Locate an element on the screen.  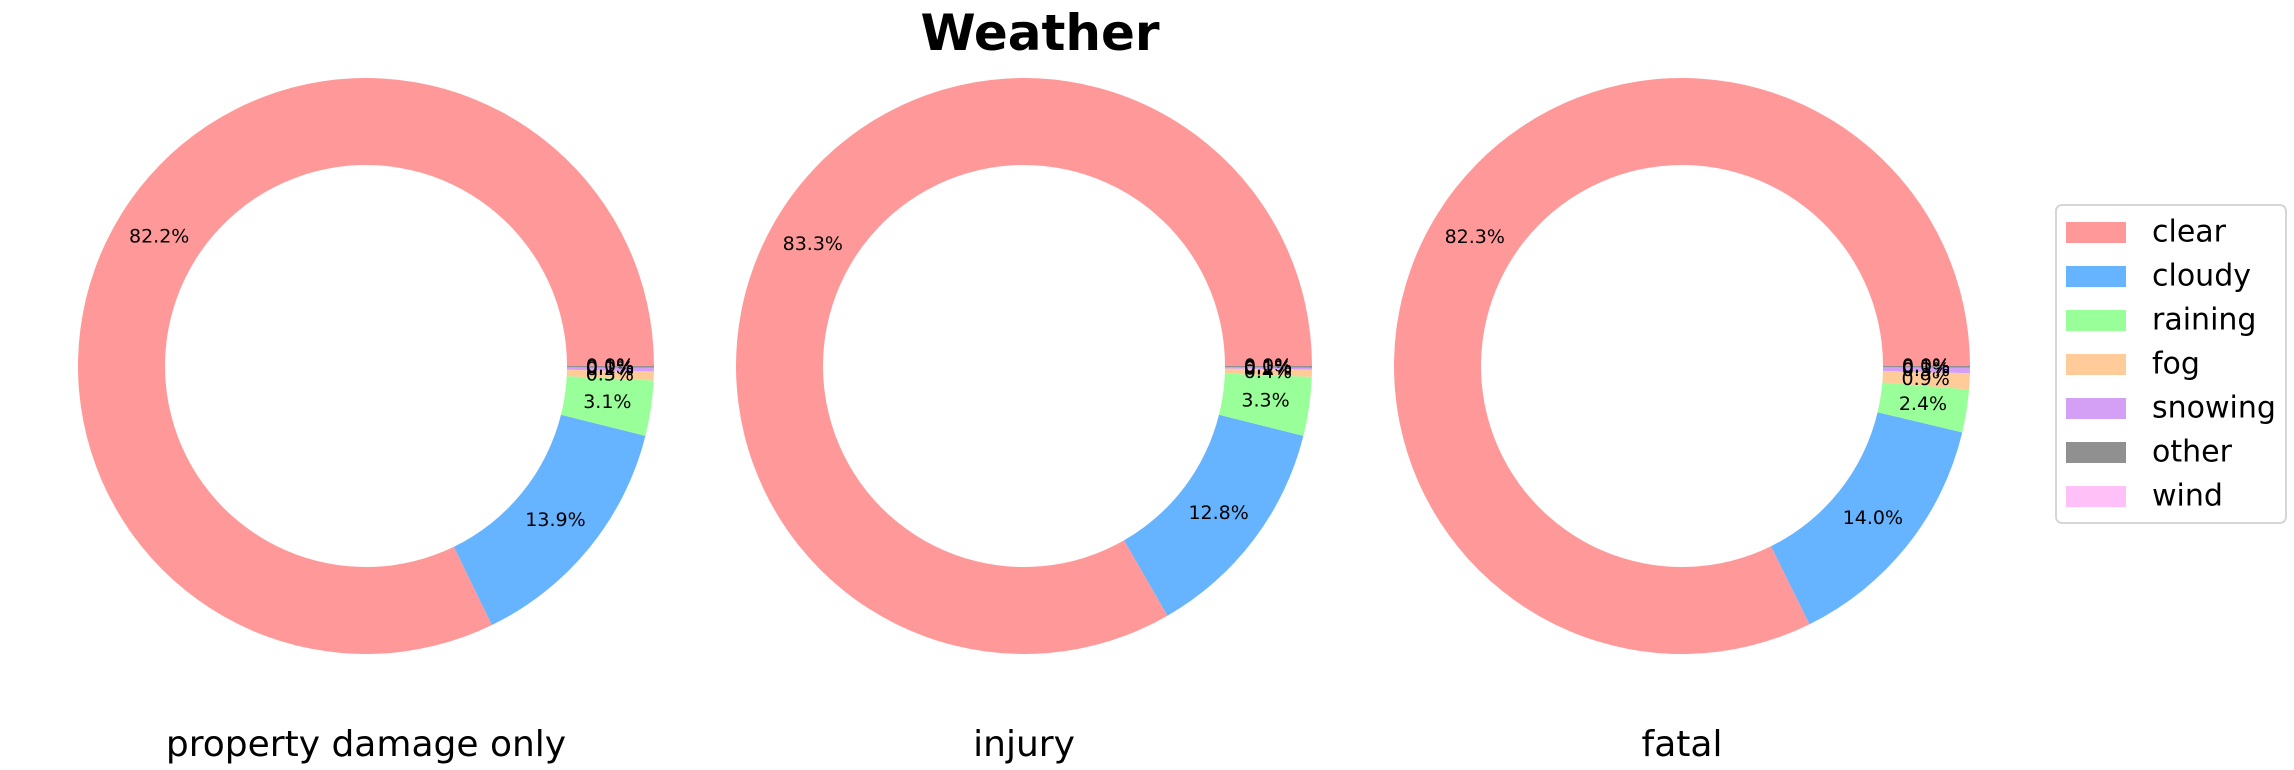
data-label-raining: 3.3% is located at coordinates (1265, 400).